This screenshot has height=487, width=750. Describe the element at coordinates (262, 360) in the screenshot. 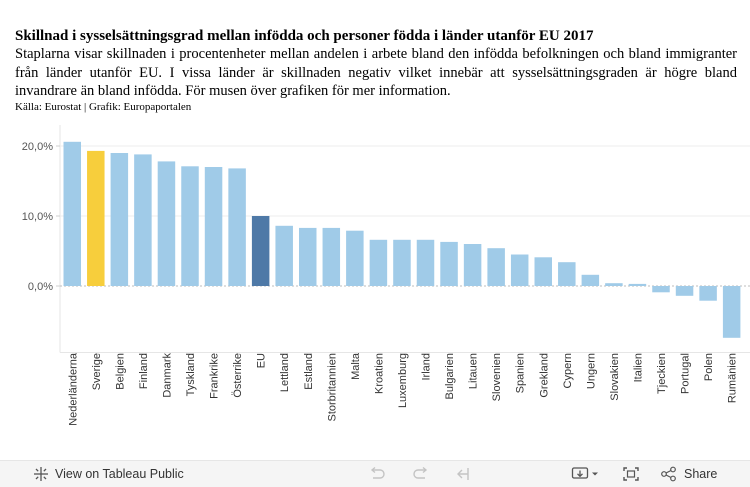

I see `x-tick-label: EU` at that location.